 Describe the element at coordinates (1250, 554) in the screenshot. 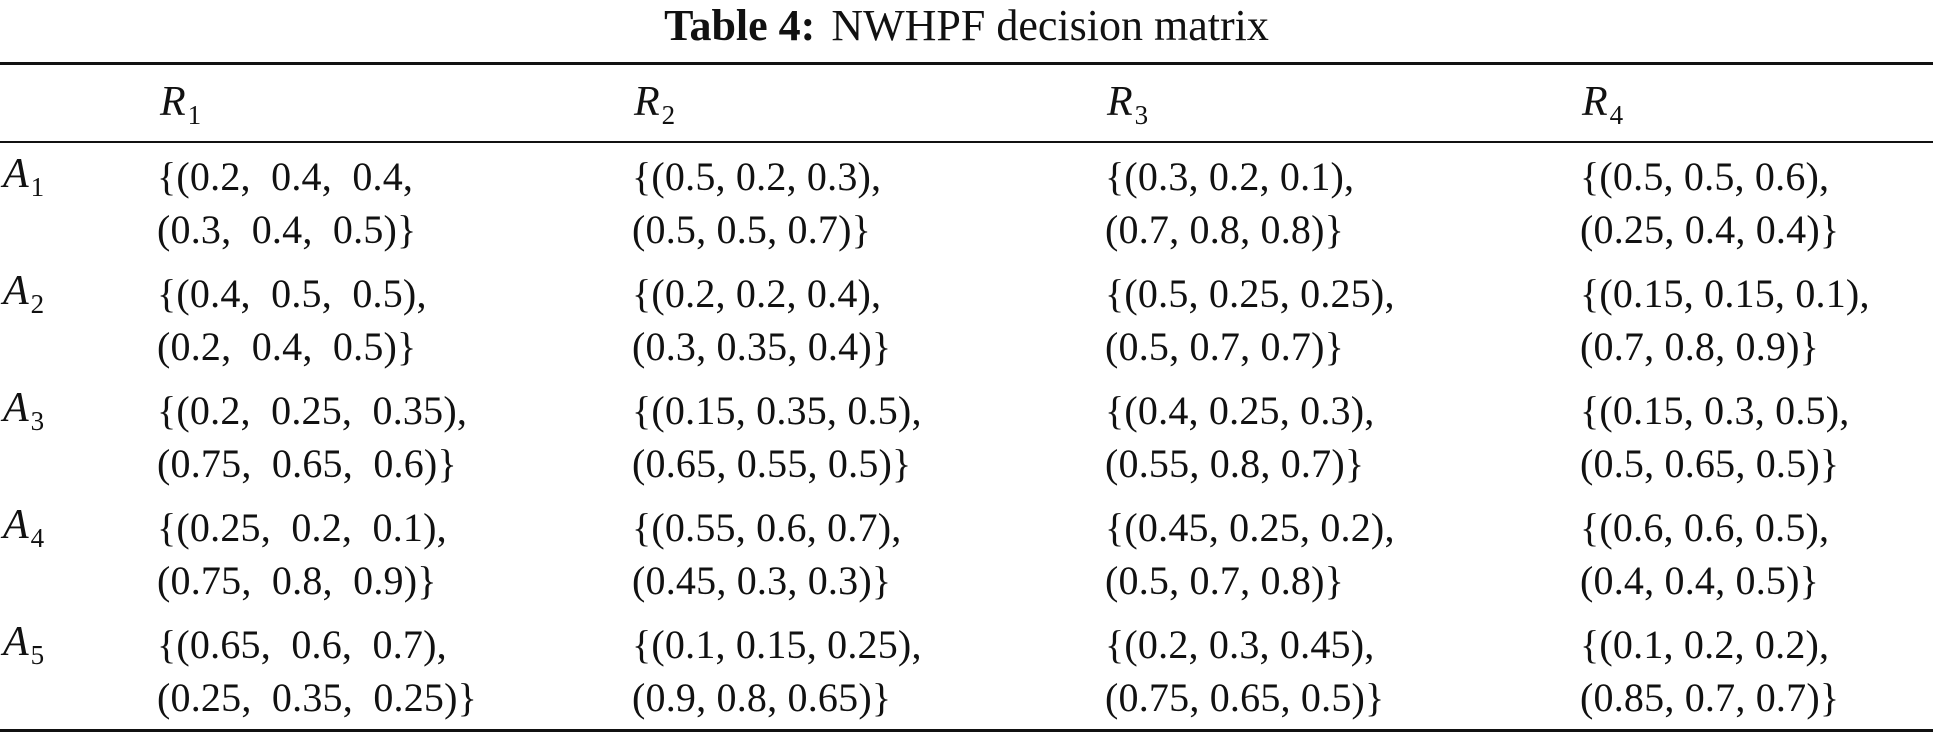

I see `table-cell: {(0.45, 0.25, 0.2), (0.5, 0.7, 0.8)}` at that location.